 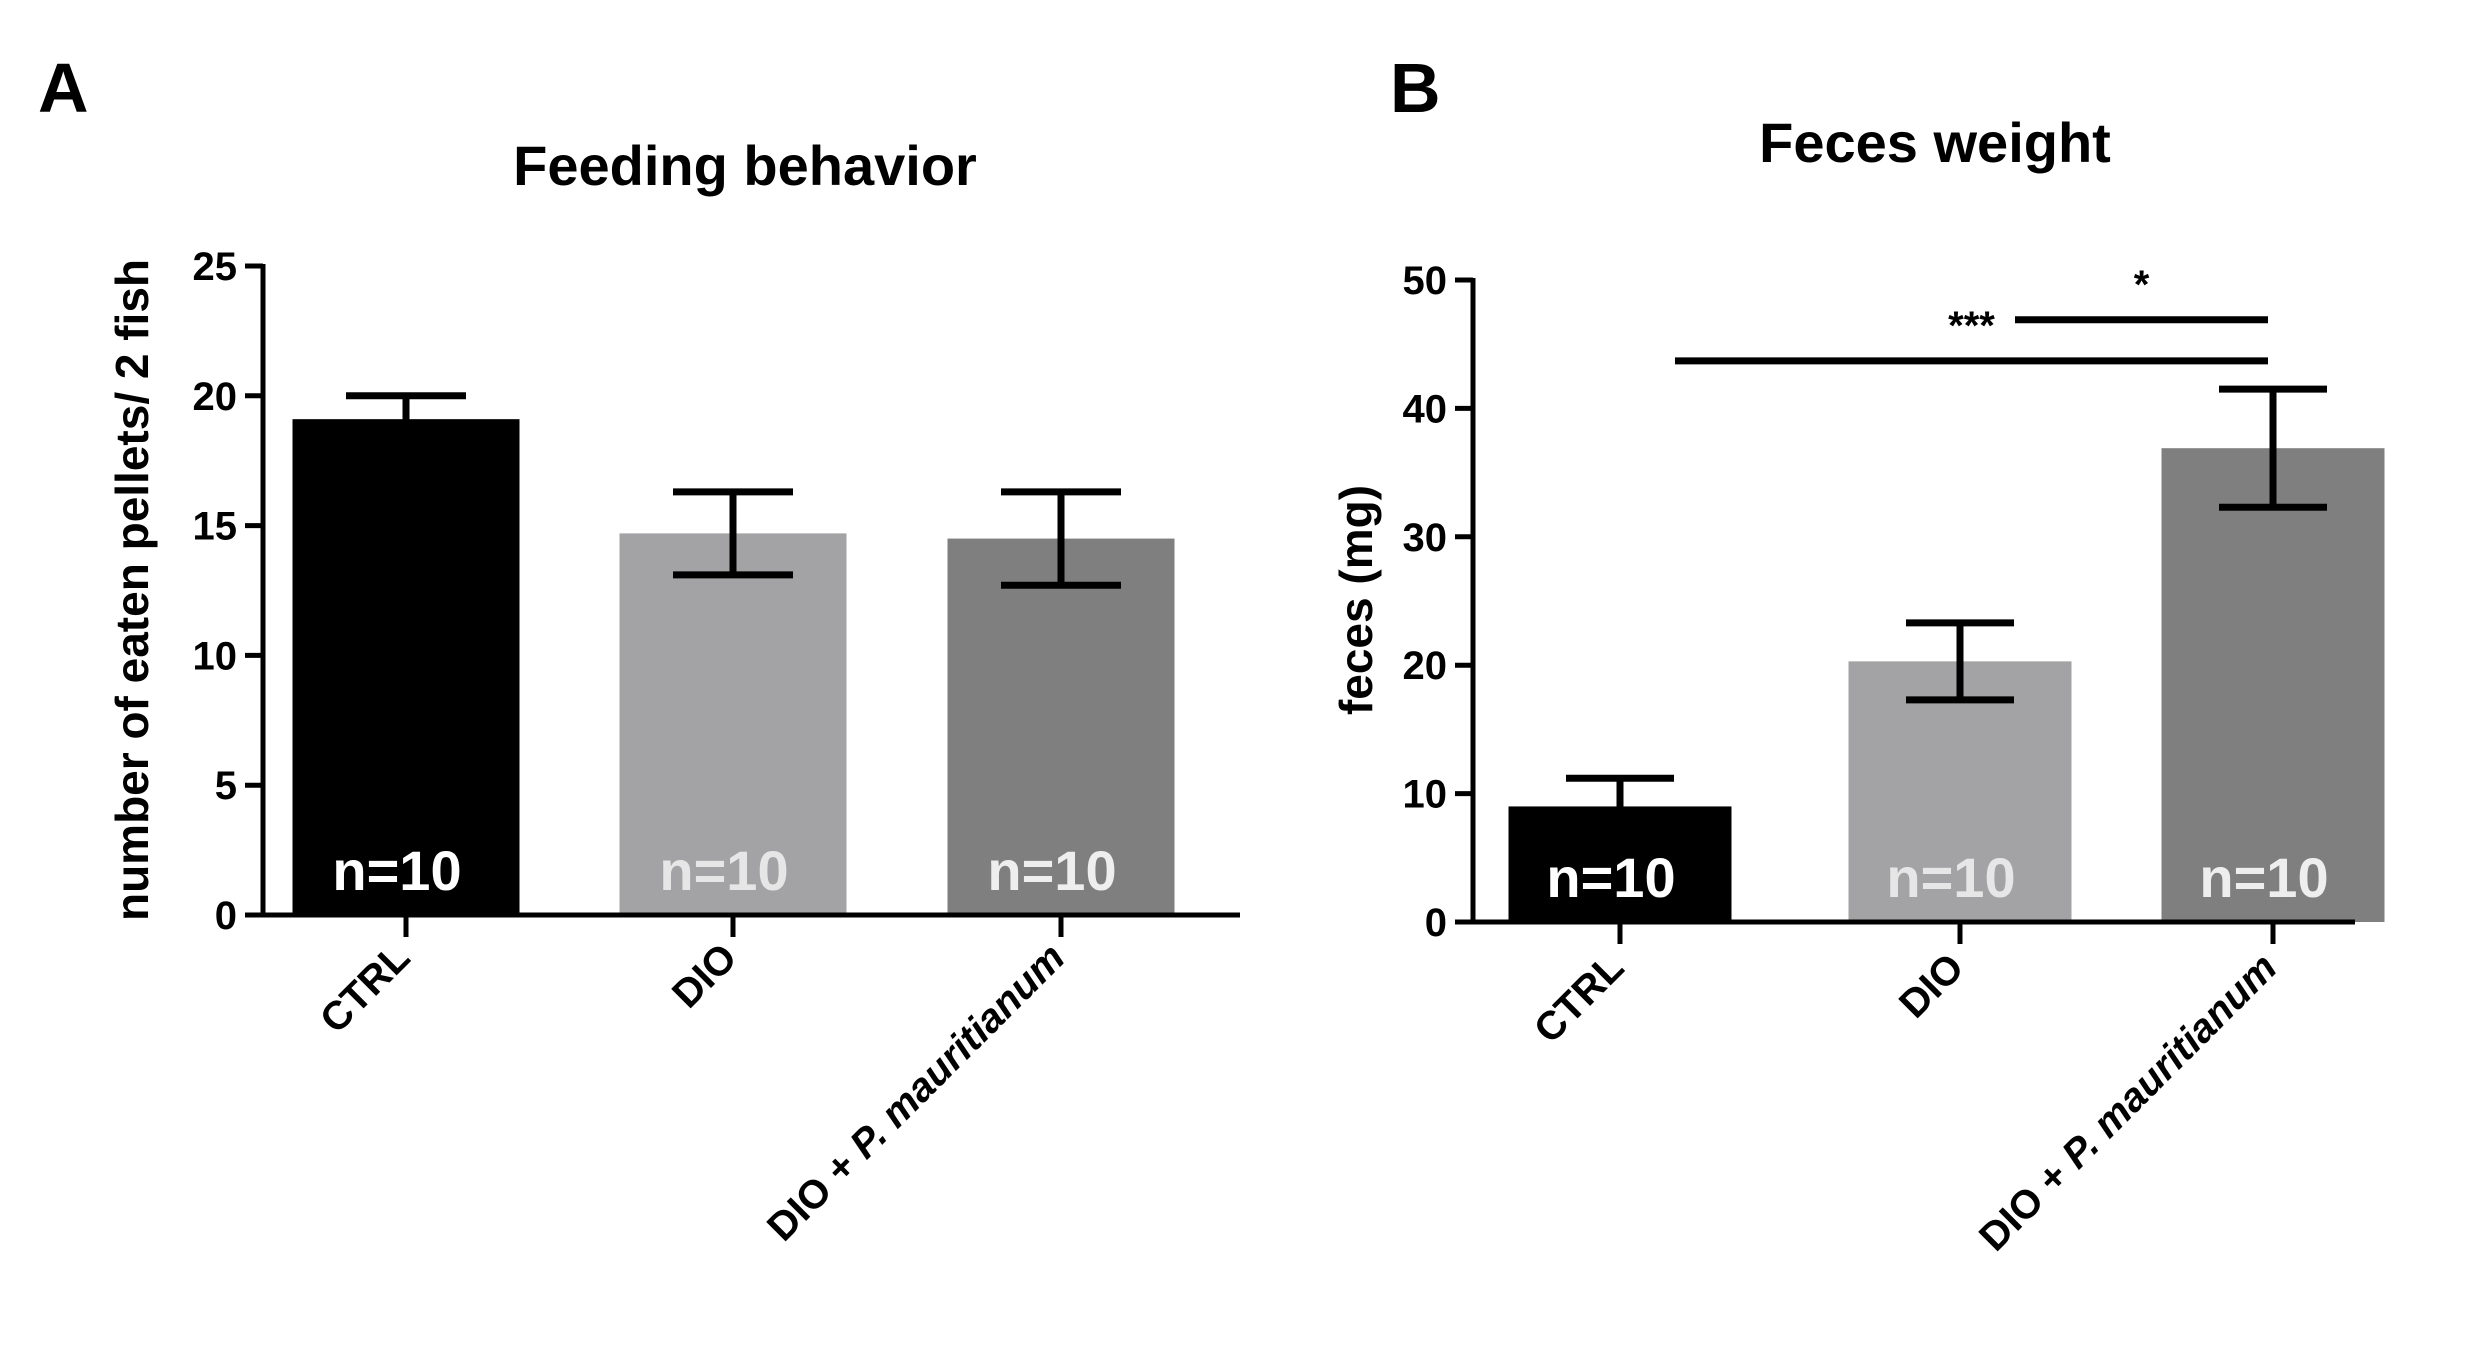 What do you see at coordinates (1356, 600) in the screenshot?
I see `panel-b-y-axis-label: feces (mg)` at bounding box center [1356, 600].